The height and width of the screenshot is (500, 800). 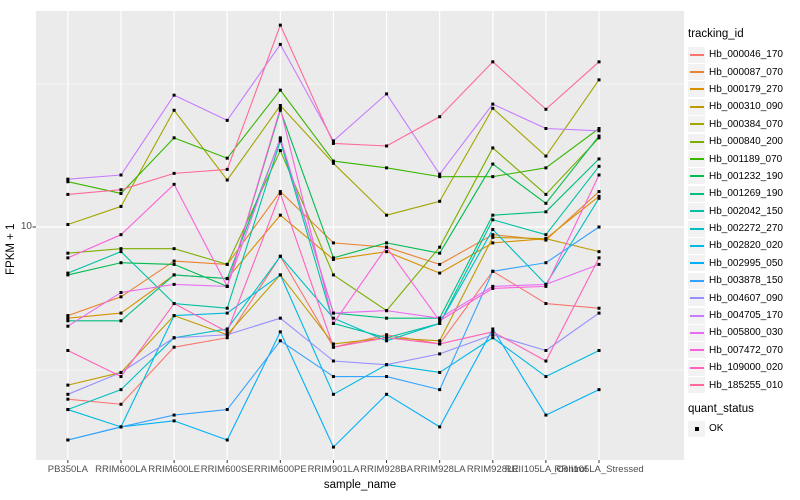 I want to click on x-tick-label-PB350LA: PB350LA, so click(x=67, y=469).